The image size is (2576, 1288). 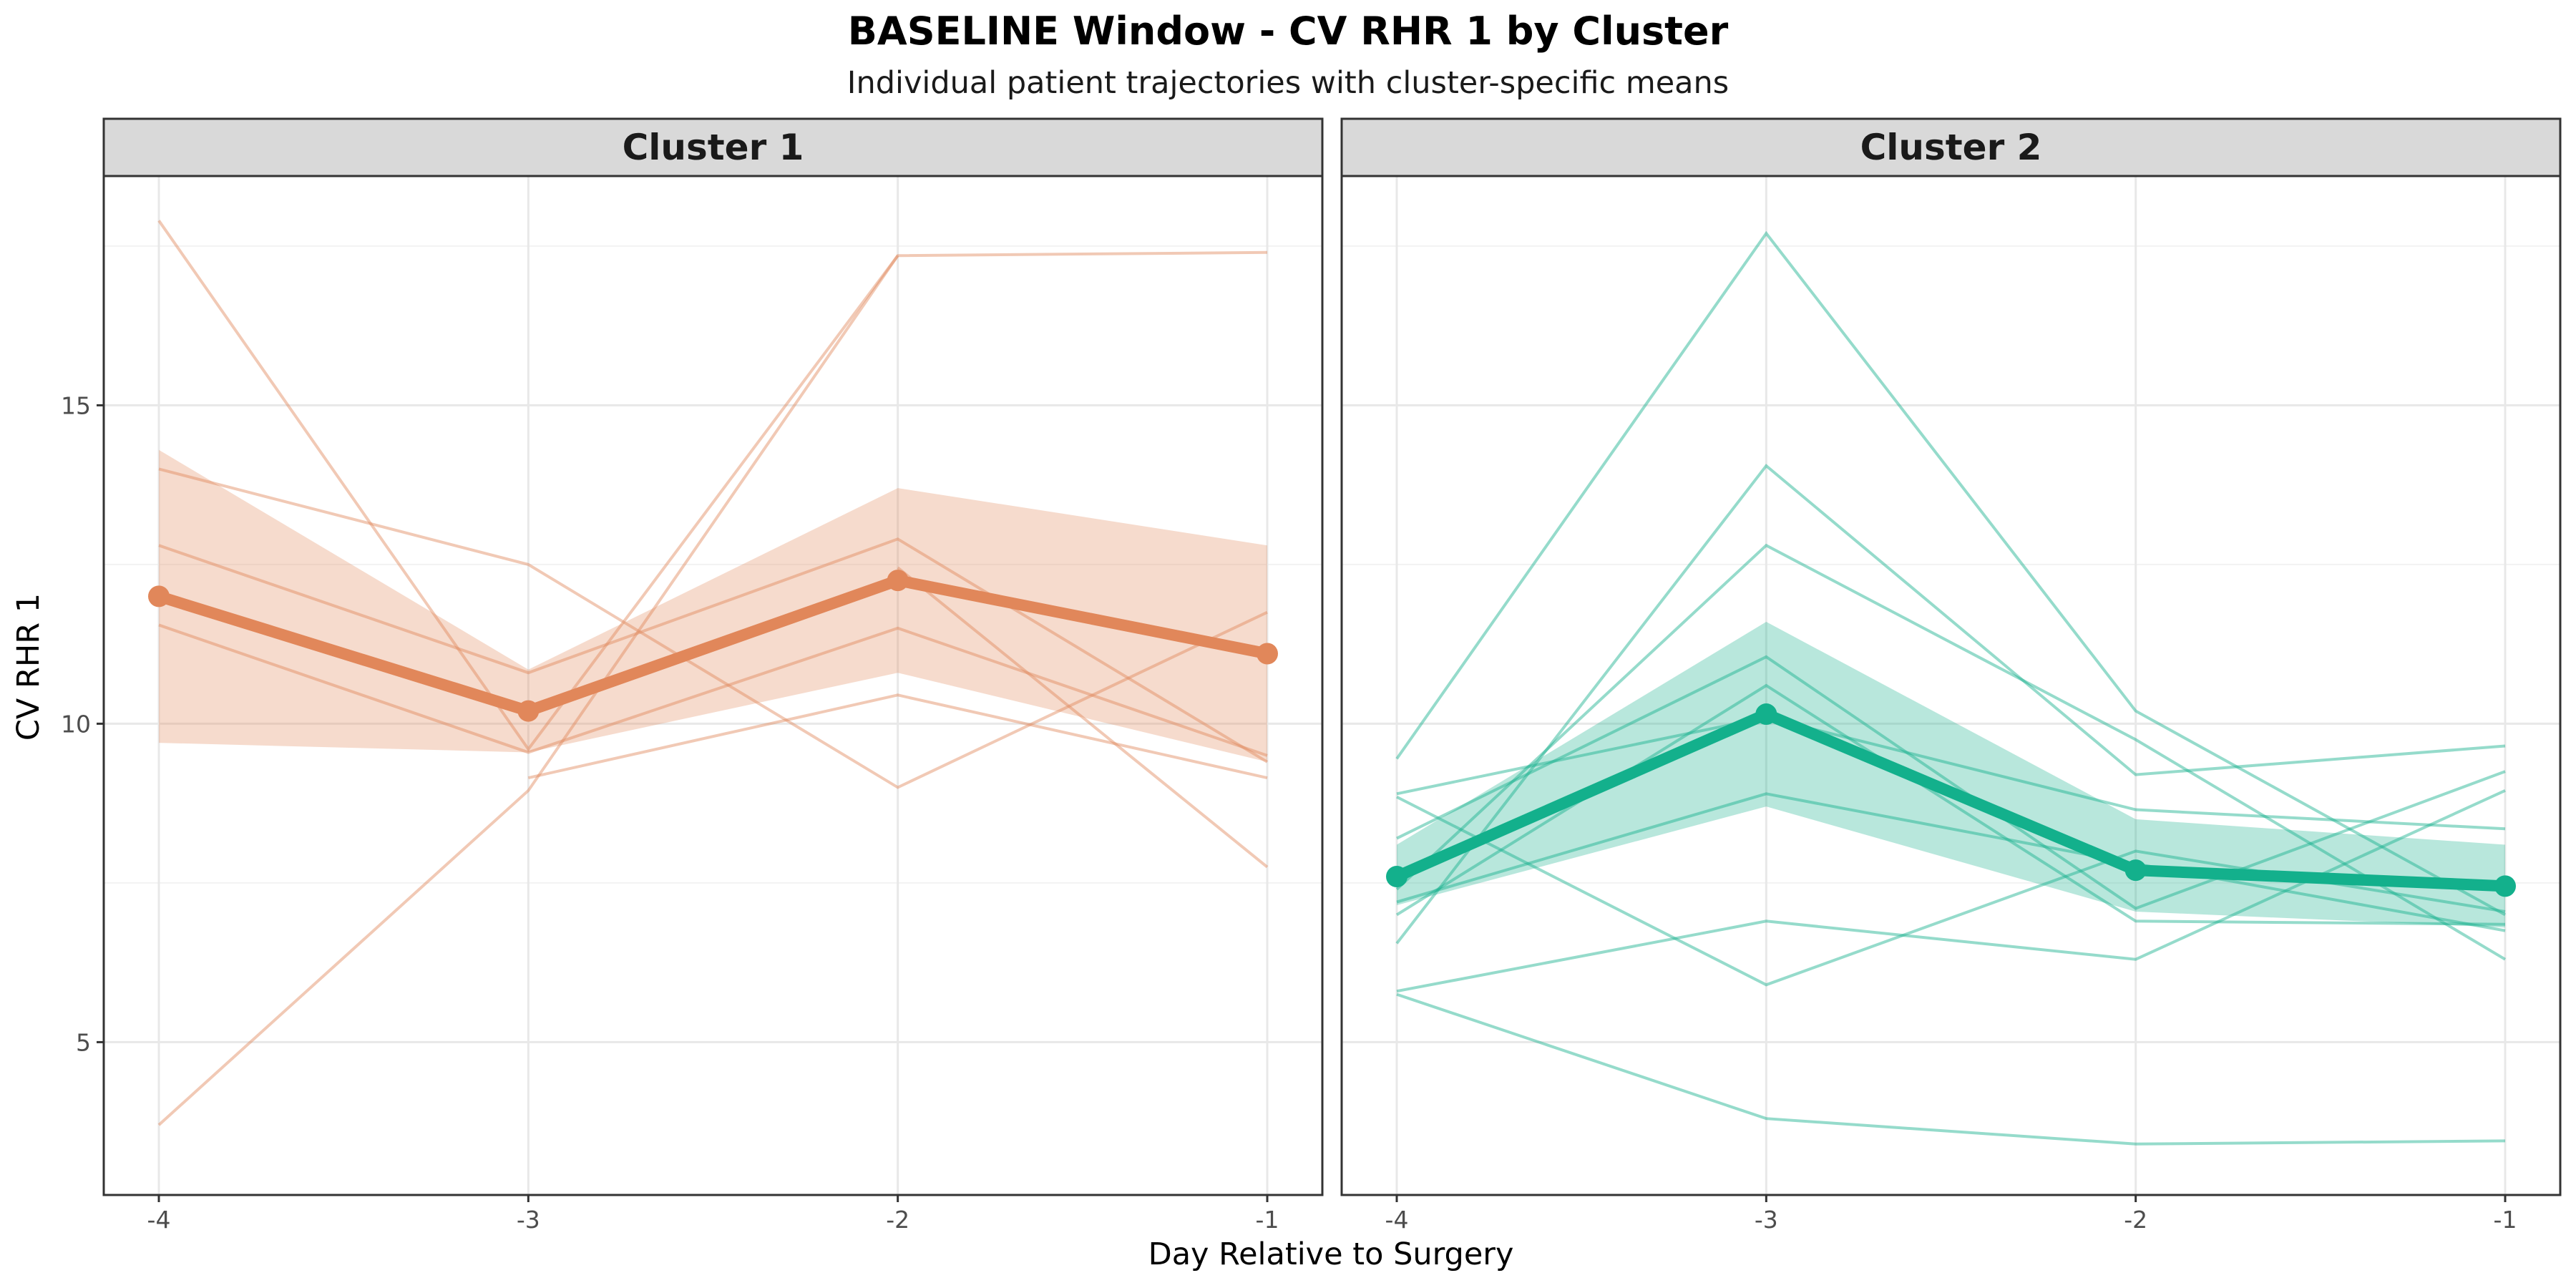 I want to click on confidence-ribbon, so click(x=1951, y=775).